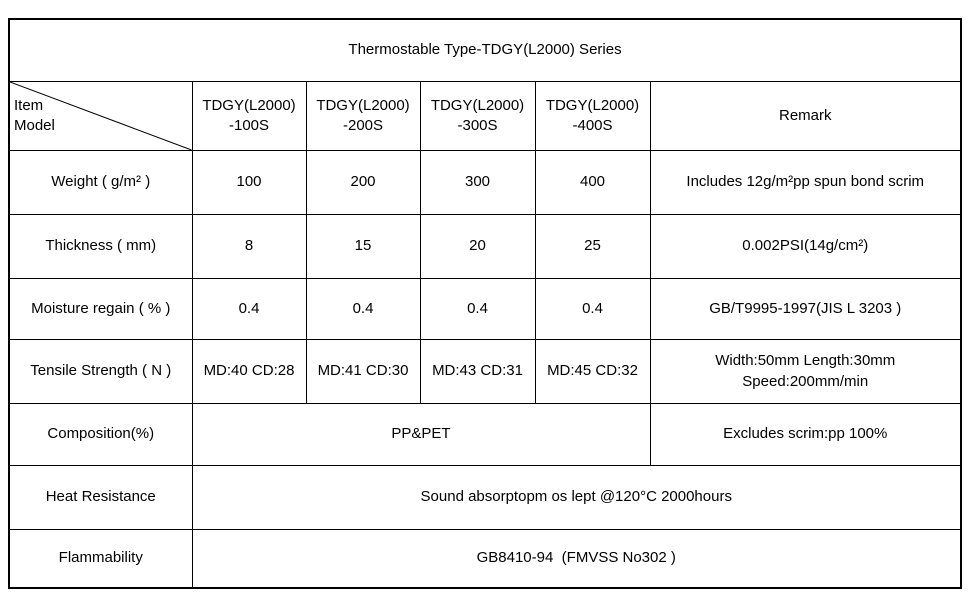 The height and width of the screenshot is (598, 971). I want to click on tensile-value-200s: MD:41 CD:30, so click(363, 371).